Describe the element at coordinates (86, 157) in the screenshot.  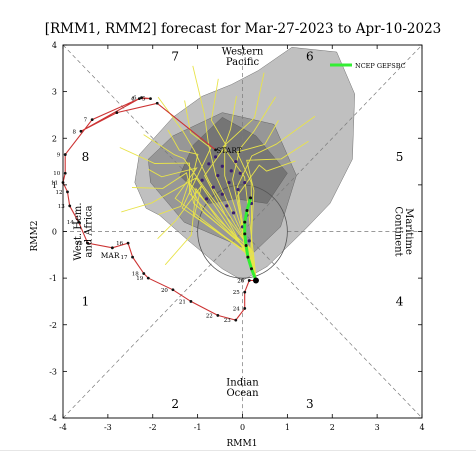
I see `phase-number-label: 8` at that location.